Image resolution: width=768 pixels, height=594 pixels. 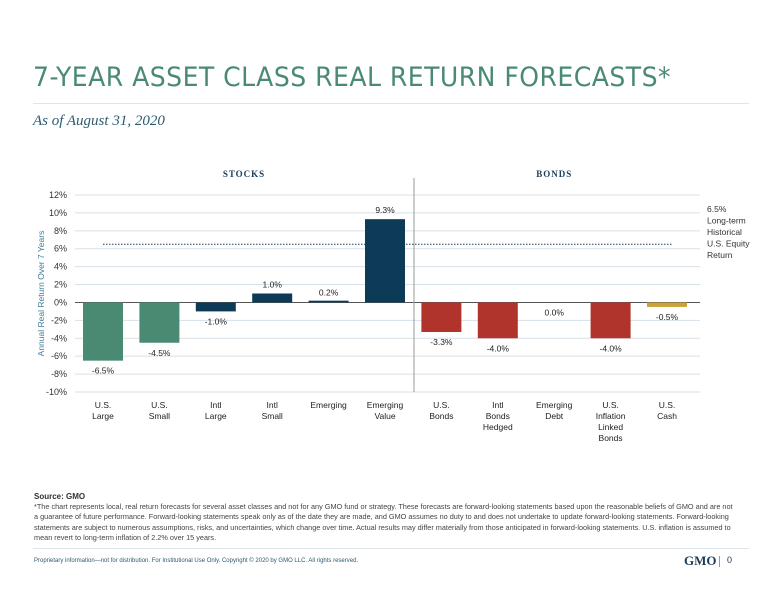 What do you see at coordinates (724, 232) in the screenshot?
I see `reference-line-label: Historical` at bounding box center [724, 232].